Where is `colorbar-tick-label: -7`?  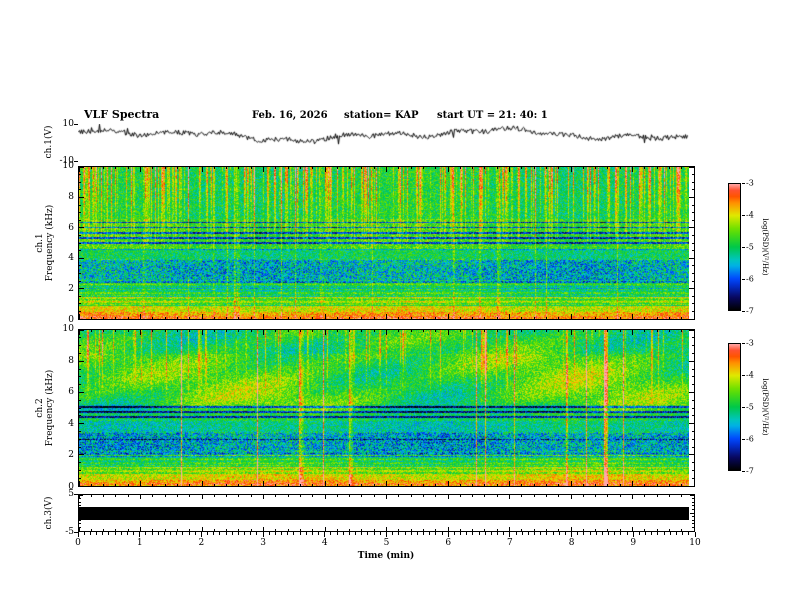 colorbar-tick-label: -7 is located at coordinates (750, 311).